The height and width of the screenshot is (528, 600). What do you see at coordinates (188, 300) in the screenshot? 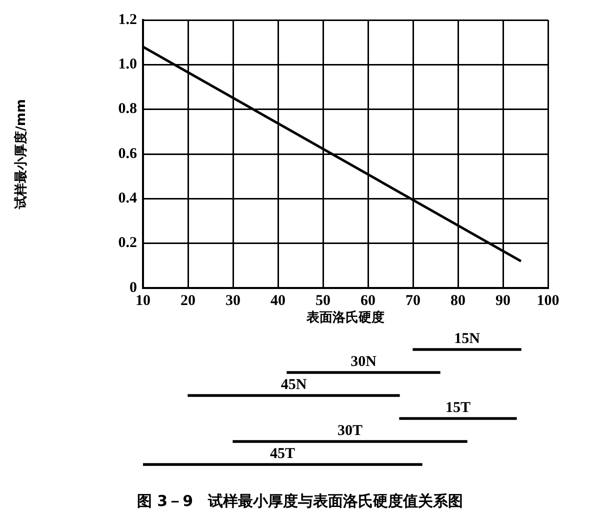
I see `x-tick-label: 20` at bounding box center [188, 300].